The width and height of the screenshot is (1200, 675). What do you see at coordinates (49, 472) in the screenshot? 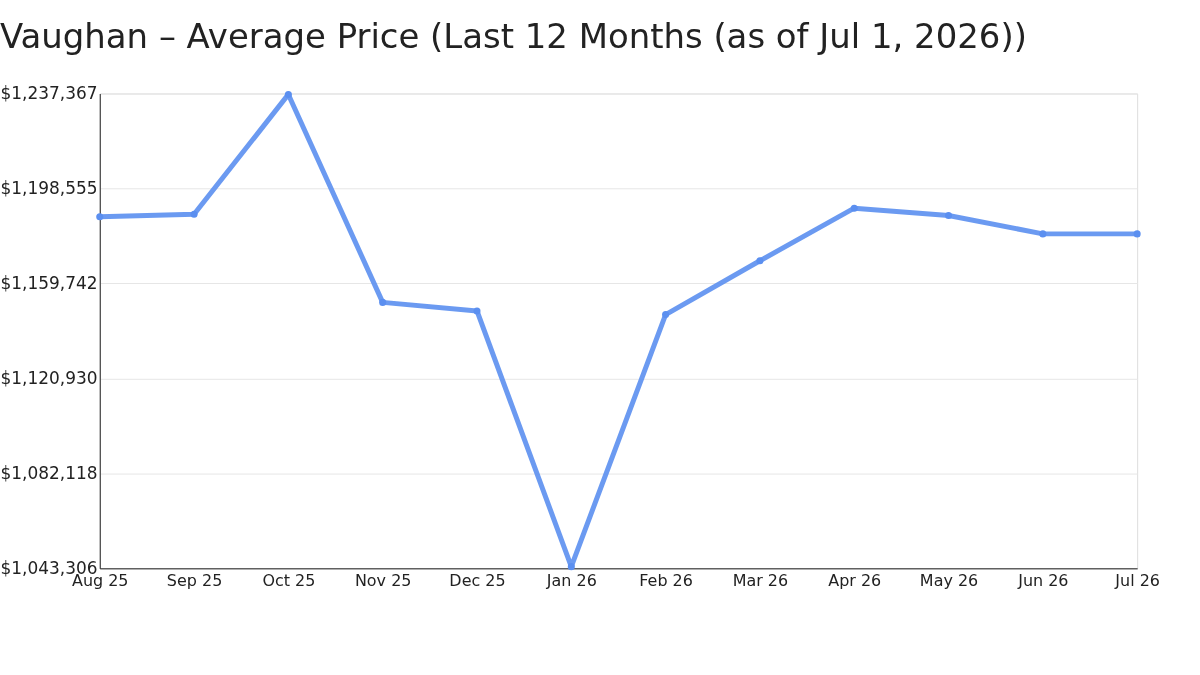
I see `y-tick-label: $1,082,118` at bounding box center [49, 472].